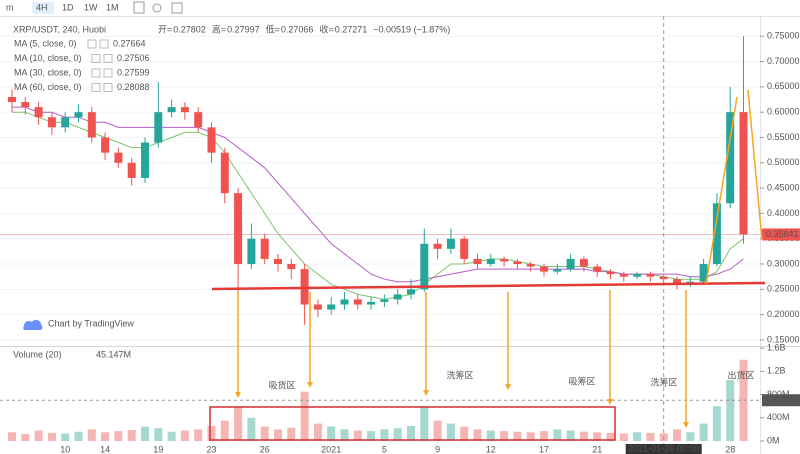  I want to click on x-tick-label: 26, so click(265, 449).